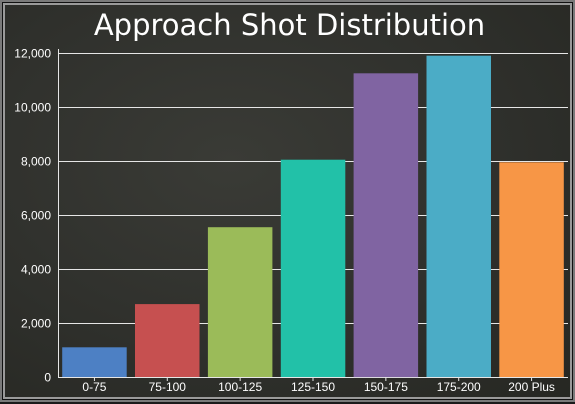 Image resolution: width=575 pixels, height=404 pixels. I want to click on x-tick-label: 100-125, so click(240, 387).